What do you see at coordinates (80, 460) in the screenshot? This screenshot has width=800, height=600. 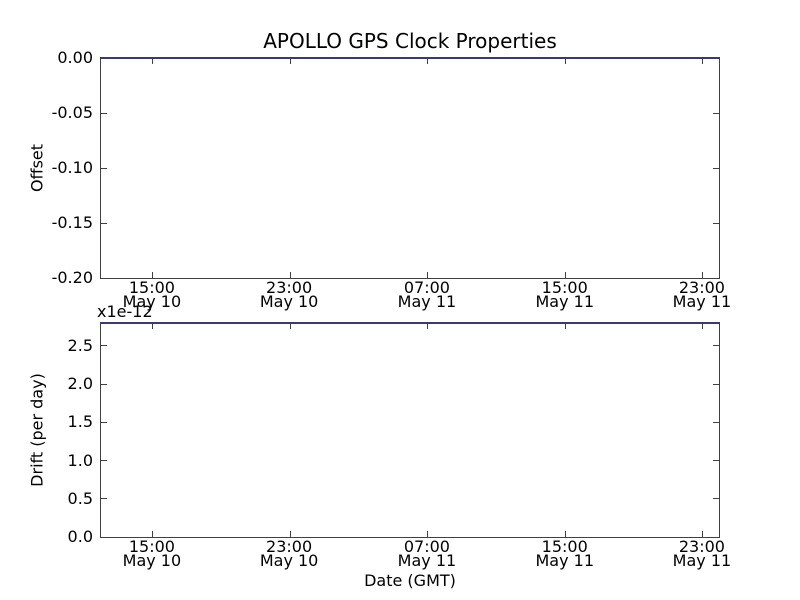 I see `y-tick-label: 1.0` at bounding box center [80, 460].